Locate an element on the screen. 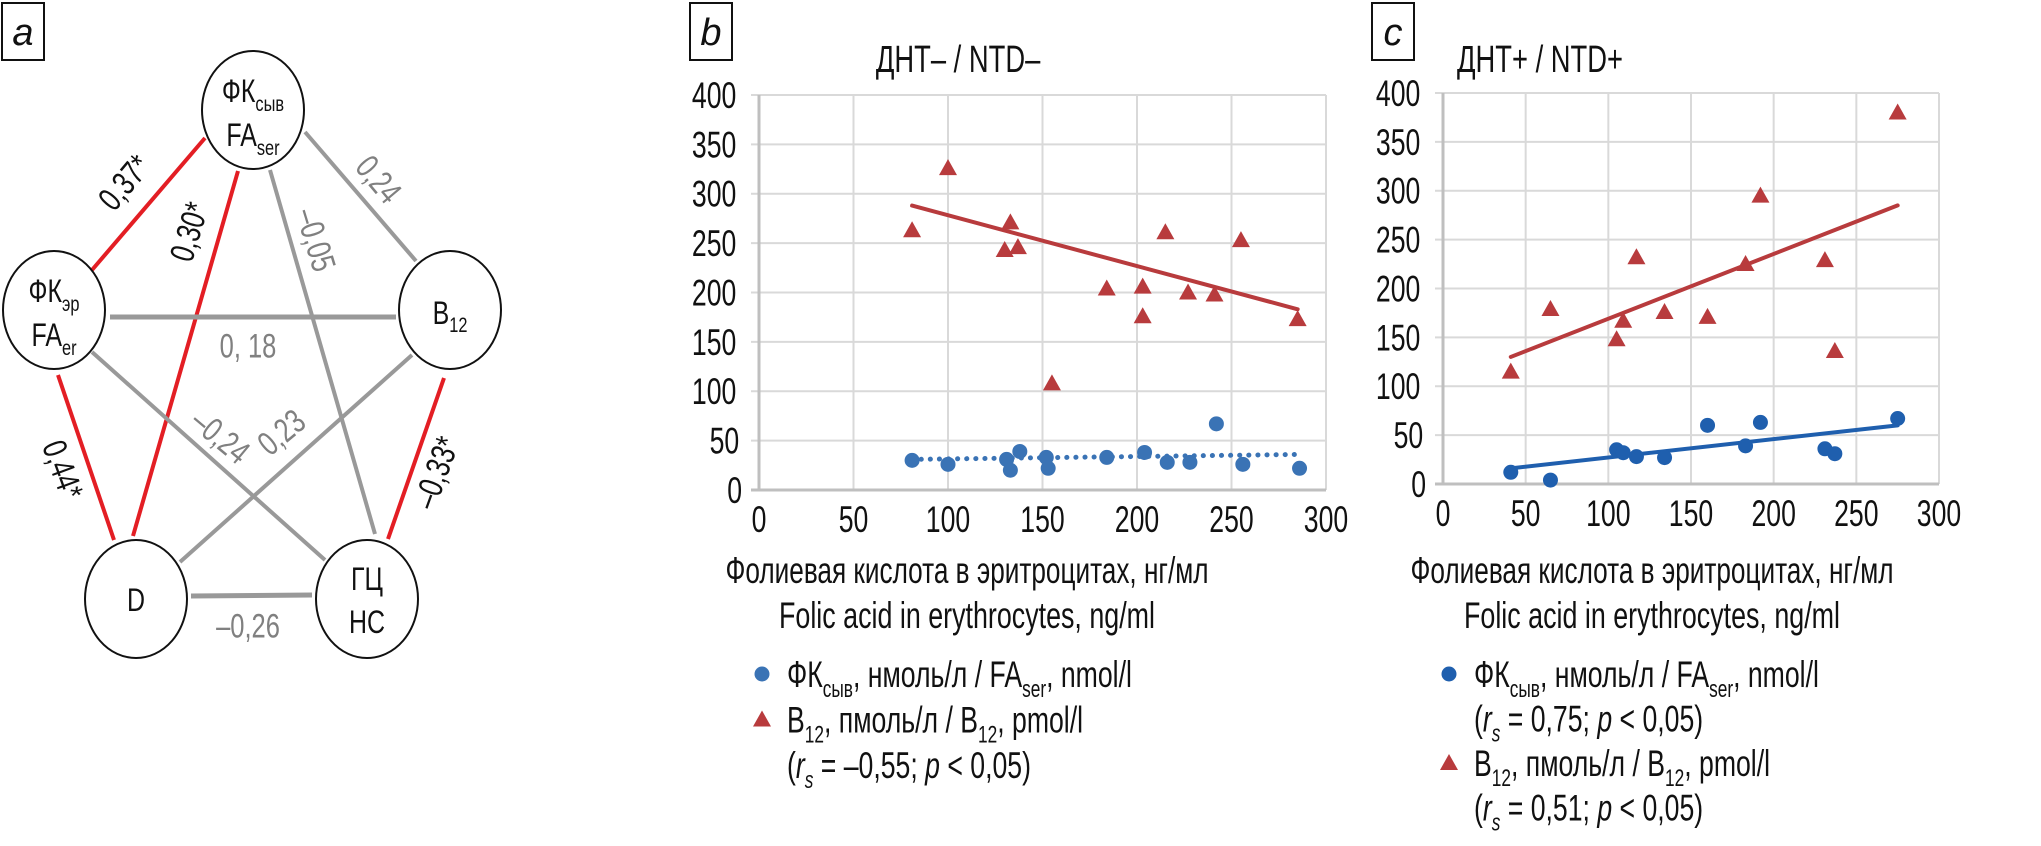 This screenshot has height=846, width=2041. legend-marker-circle is located at coordinates (1449, 674).